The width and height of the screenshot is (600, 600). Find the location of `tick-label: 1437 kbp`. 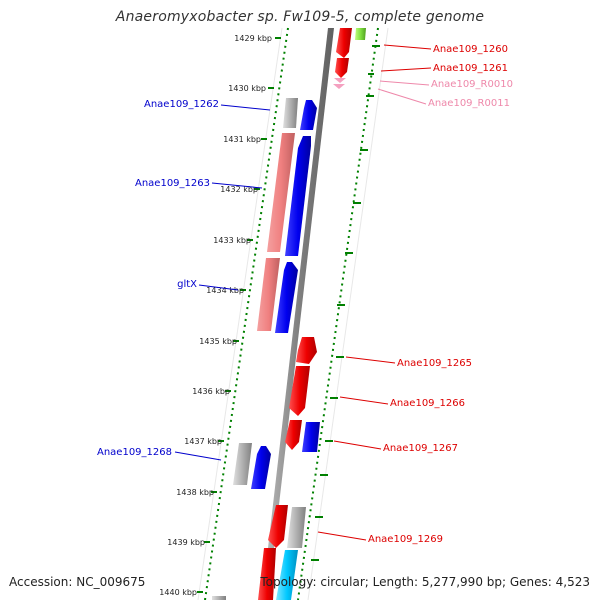

tick-label: 1437 kbp is located at coordinates (203, 441).